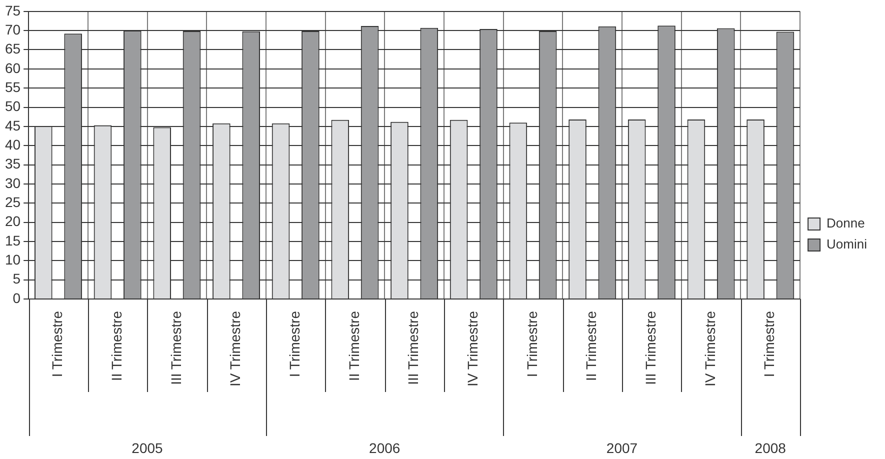 Image resolution: width=885 pixels, height=459 pixels. I want to click on y-tick-label: 65, so click(12, 48).